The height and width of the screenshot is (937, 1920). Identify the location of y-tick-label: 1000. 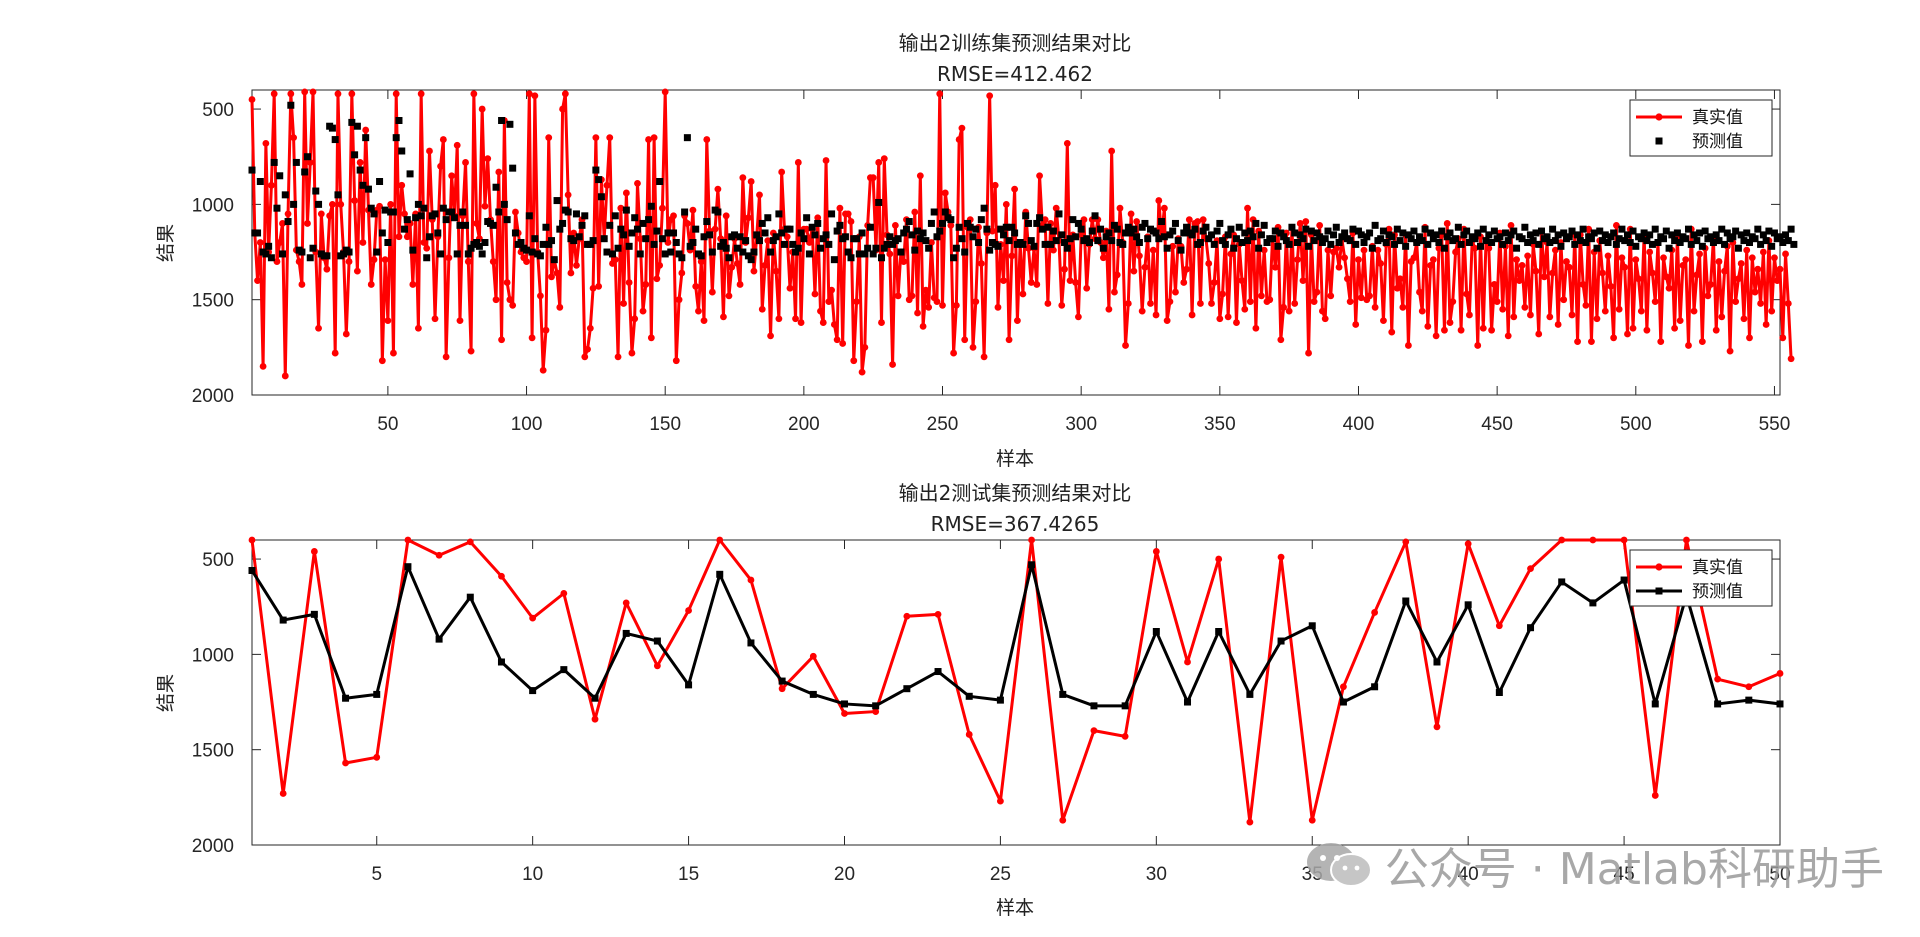
(213, 655).